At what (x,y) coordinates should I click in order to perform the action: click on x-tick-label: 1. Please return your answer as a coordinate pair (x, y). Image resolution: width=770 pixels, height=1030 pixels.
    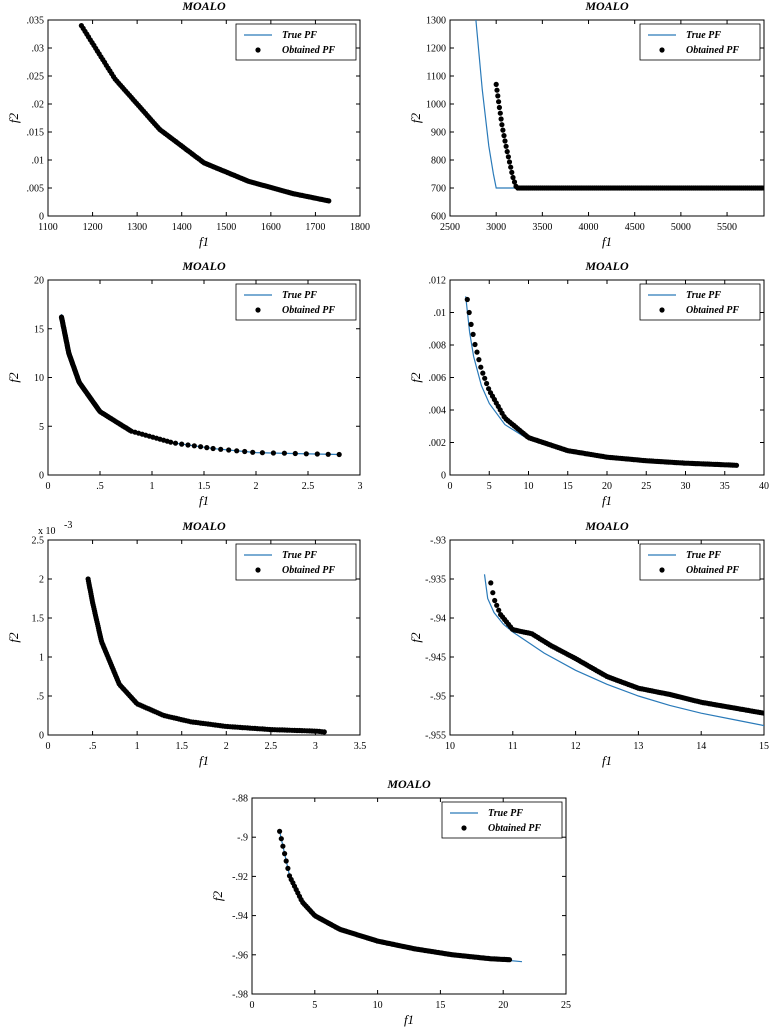
    Looking at the image, I should click on (152, 486).